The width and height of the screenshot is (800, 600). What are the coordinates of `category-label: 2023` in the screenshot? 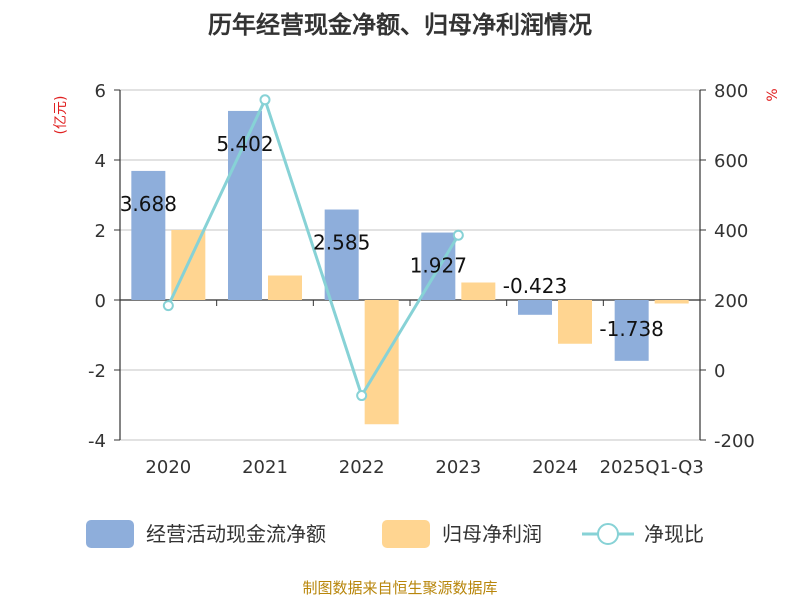 It's located at (458, 467).